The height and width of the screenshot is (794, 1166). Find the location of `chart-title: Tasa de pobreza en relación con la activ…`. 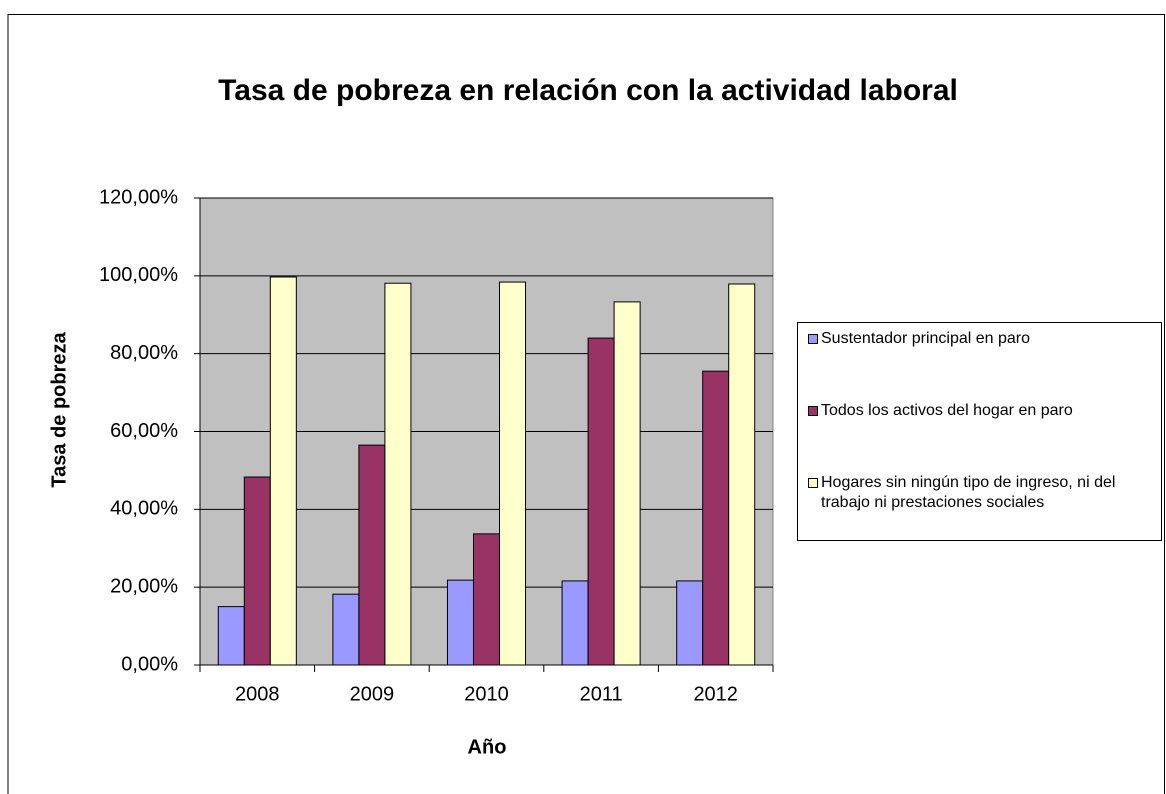

chart-title: Tasa de pobreza en relación con la activ… is located at coordinates (588, 90).